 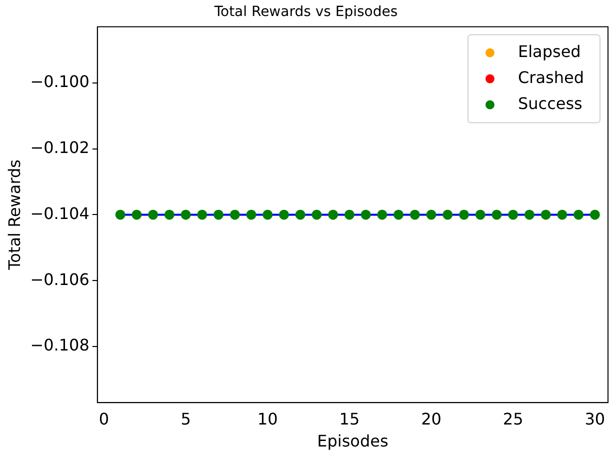 What do you see at coordinates (60, 213) in the screenshot?
I see `y-tick-label: −0.104` at bounding box center [60, 213].